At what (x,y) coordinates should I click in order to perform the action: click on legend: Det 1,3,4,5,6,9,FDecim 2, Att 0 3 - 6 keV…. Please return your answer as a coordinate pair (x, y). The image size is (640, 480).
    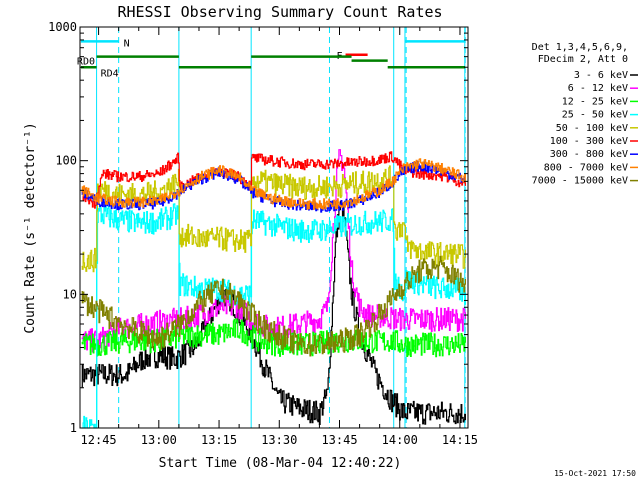
    Looking at the image, I should click on (585, 114).